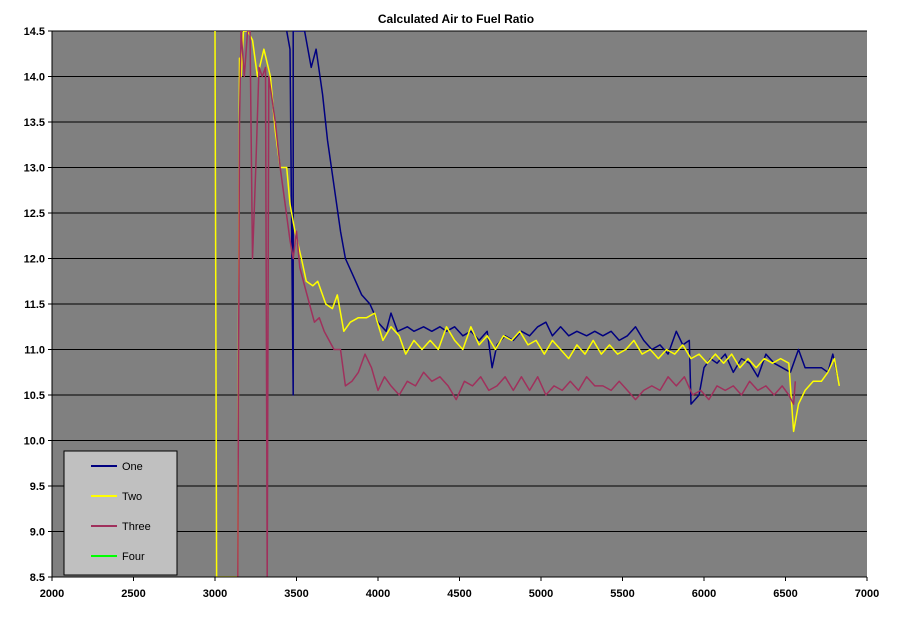 This screenshot has height=629, width=912. I want to click on x-tick-label: 4500, so click(459, 594).